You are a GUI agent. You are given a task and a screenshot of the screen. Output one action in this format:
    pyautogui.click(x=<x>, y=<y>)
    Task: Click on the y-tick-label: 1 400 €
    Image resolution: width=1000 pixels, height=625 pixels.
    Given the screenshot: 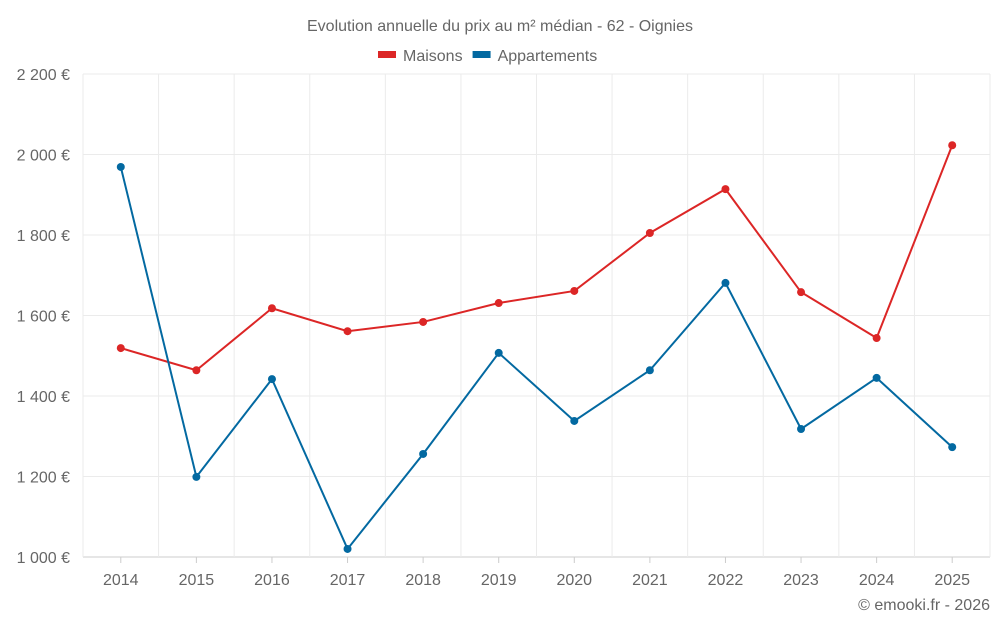 What is the action you would take?
    pyautogui.click(x=43, y=397)
    